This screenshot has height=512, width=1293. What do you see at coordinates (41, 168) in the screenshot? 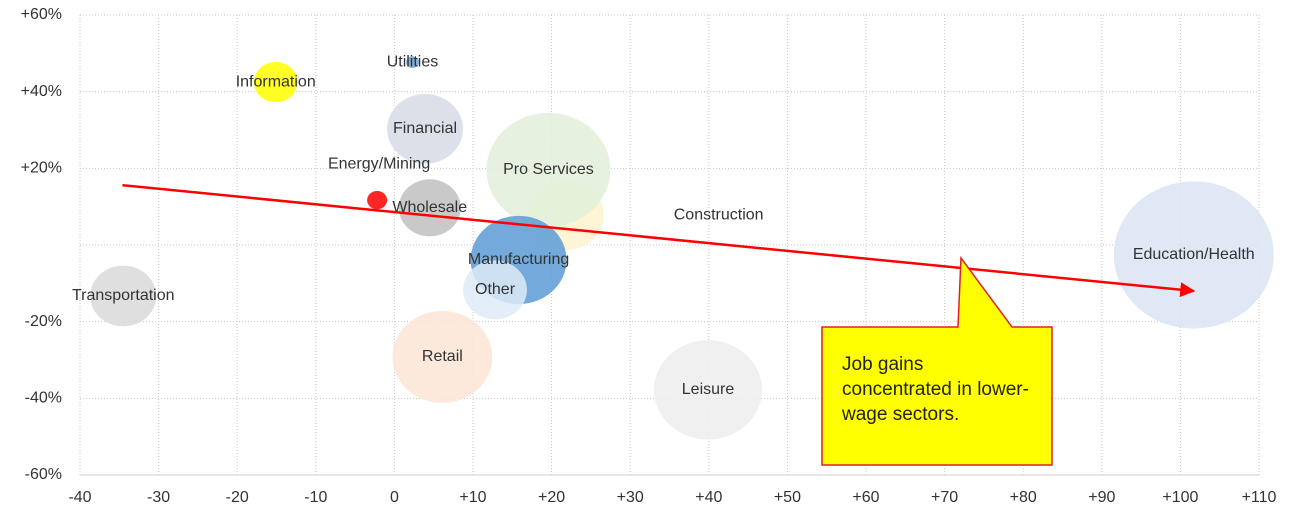
I see `y-tick-label: +20%` at bounding box center [41, 168].